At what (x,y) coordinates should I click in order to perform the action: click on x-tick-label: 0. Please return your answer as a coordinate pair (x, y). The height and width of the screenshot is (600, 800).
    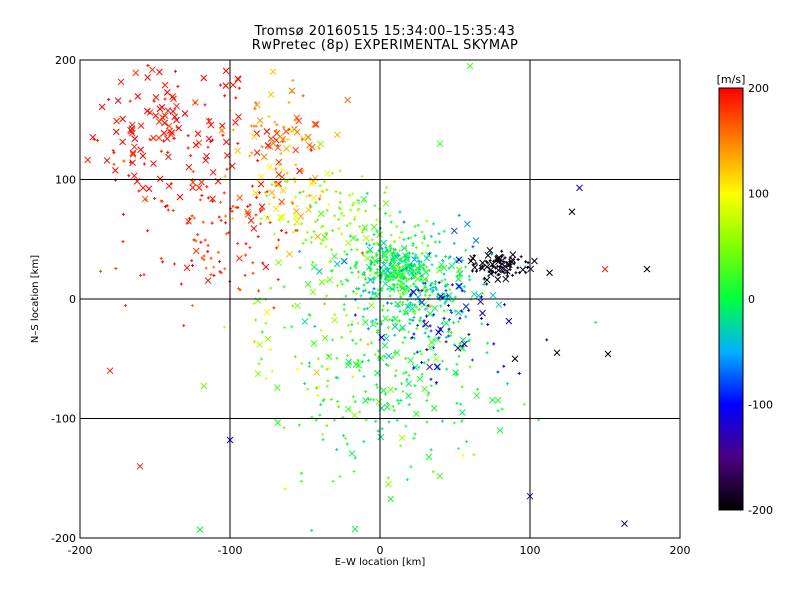
    Looking at the image, I should click on (380, 550).